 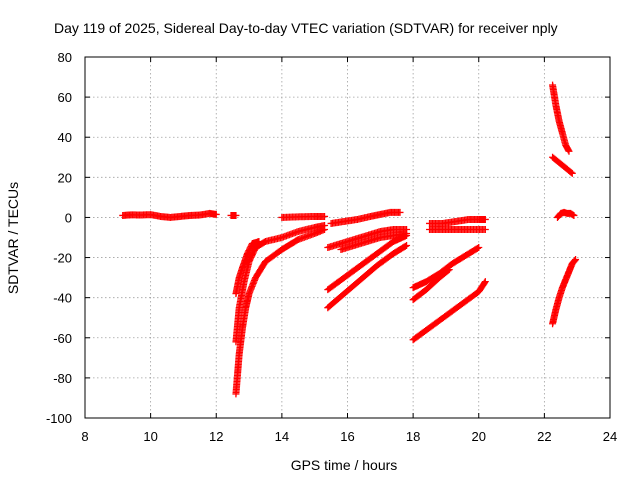 What do you see at coordinates (62, 298) in the screenshot?
I see `y-tick-label: -40` at bounding box center [62, 298].